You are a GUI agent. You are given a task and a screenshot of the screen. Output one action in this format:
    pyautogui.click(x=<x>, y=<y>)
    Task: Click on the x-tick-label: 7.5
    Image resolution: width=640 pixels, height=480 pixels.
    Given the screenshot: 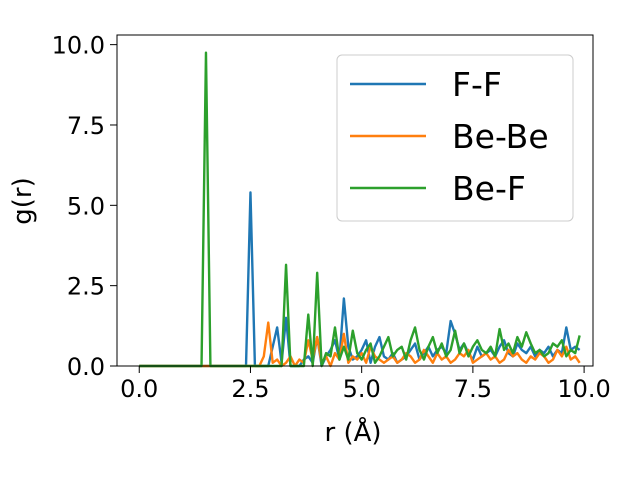 What is the action you would take?
    pyautogui.click(x=473, y=389)
    